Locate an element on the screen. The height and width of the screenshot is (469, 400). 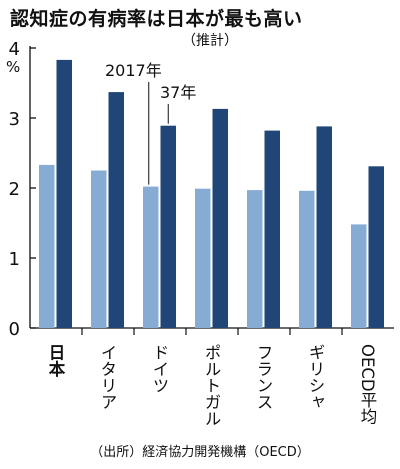
y-unit-label: % is located at coordinates (13, 67).